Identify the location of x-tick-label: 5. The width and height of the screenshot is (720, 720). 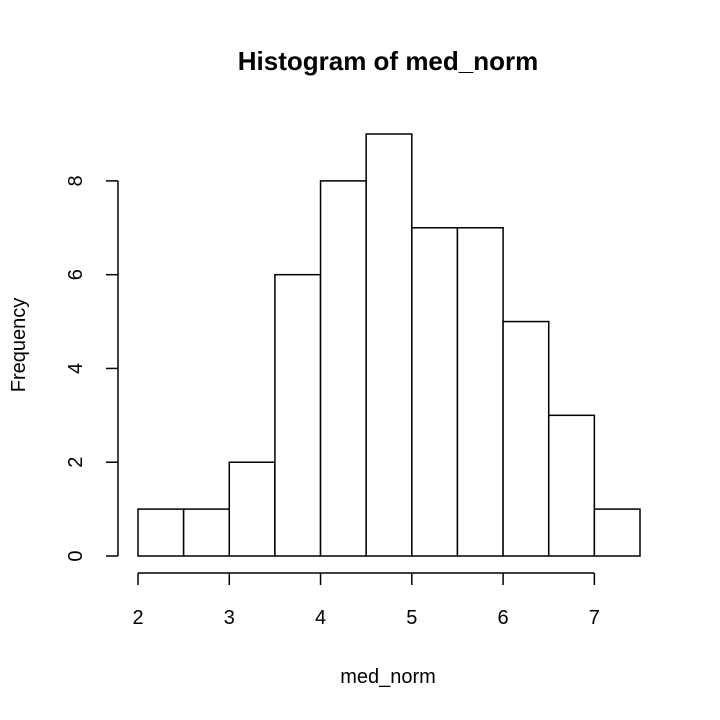
(411, 618).